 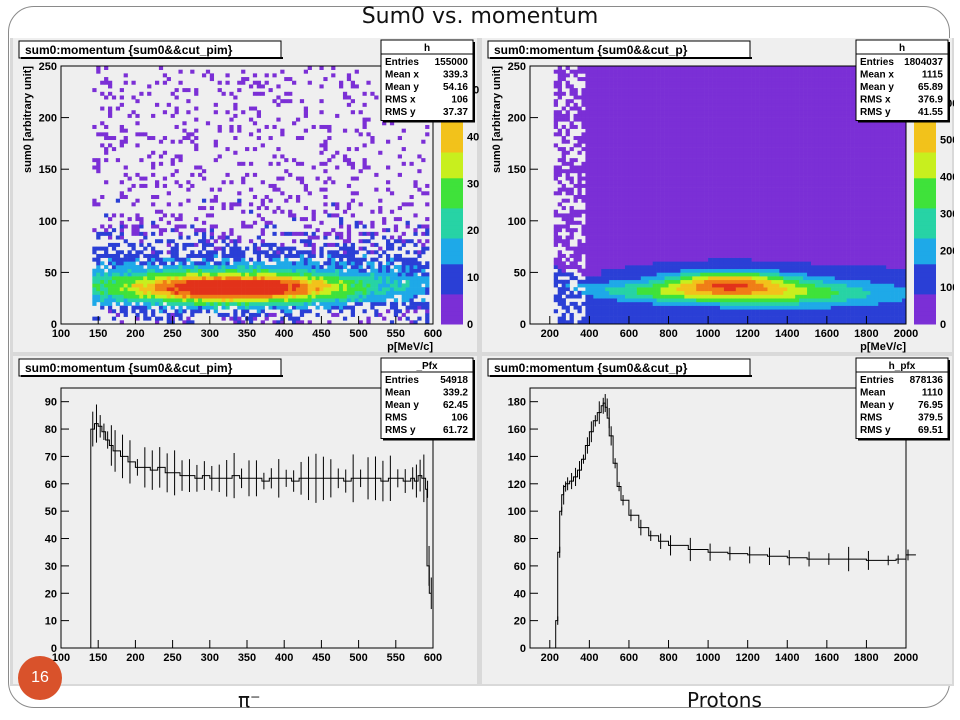 What do you see at coordinates (452, 232) in the screenshot?
I see `color-bar-segment` at bounding box center [452, 232].